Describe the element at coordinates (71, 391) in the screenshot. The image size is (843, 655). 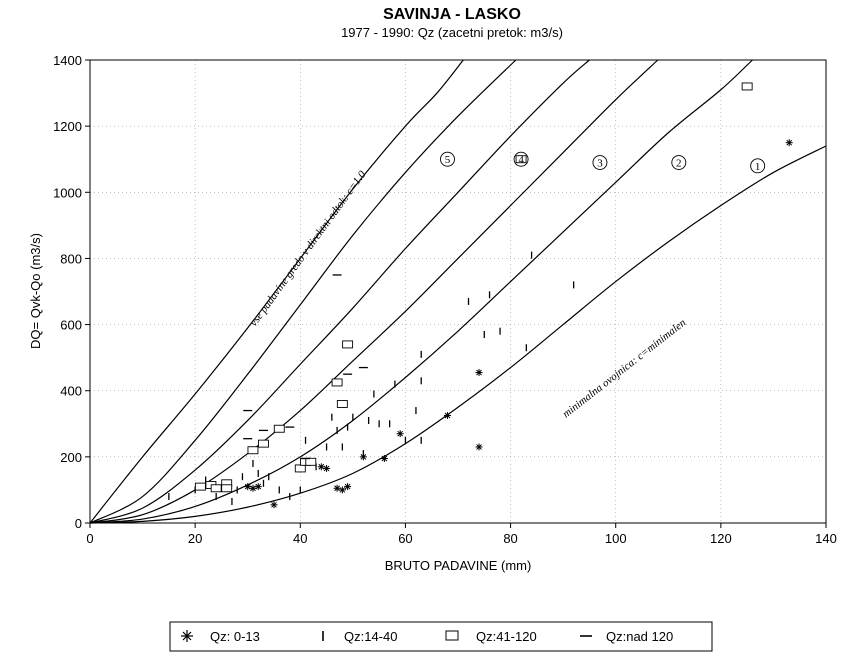
I see `y-tick-label: 400` at that location.